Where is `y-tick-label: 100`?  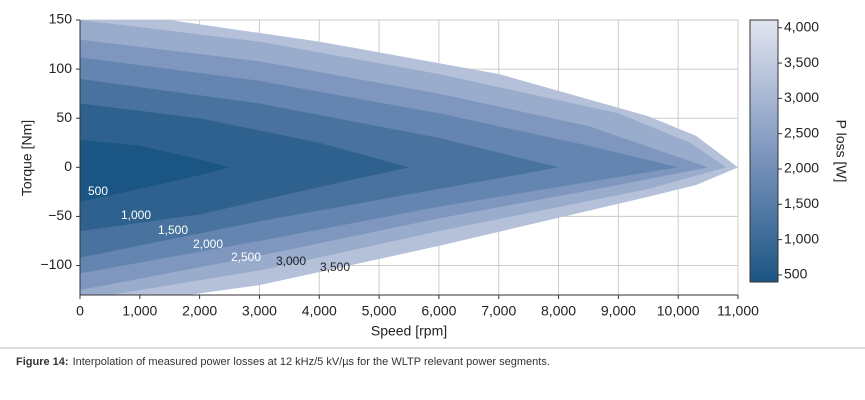
y-tick-label: 100 is located at coordinates (61, 68).